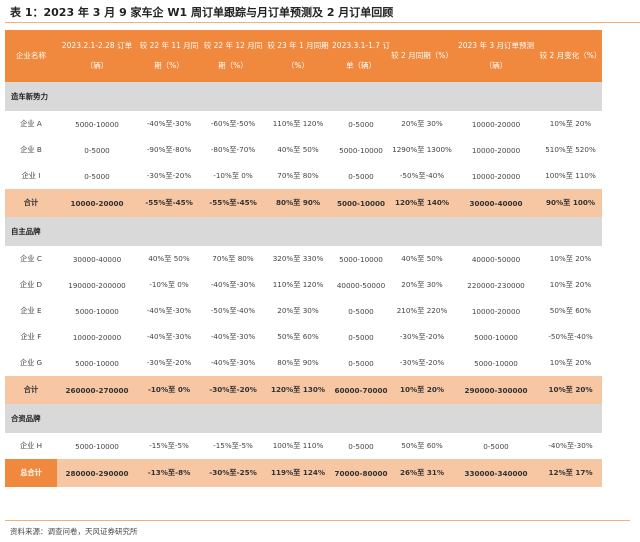 Image resolution: width=640 pixels, height=542 pixels. What do you see at coordinates (496, 285) in the screenshot?
I see `value-cell: 220000-230000` at bounding box center [496, 285].